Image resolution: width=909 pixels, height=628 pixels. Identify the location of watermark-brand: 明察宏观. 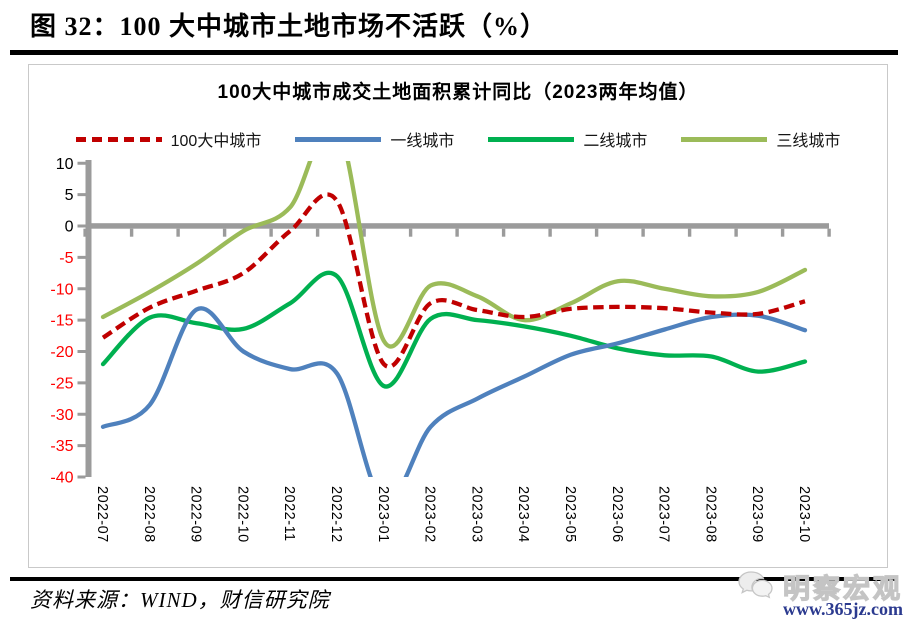
(842, 588).